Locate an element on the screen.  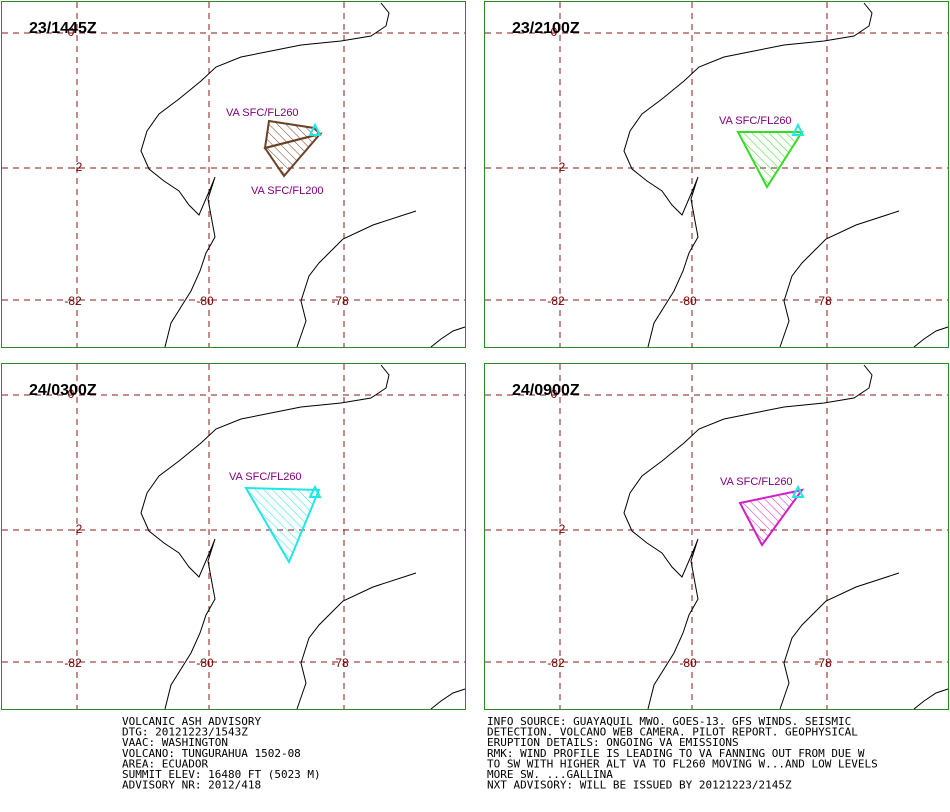
advisory-line: DTG: 20121223/1543Z is located at coordinates (185, 732).